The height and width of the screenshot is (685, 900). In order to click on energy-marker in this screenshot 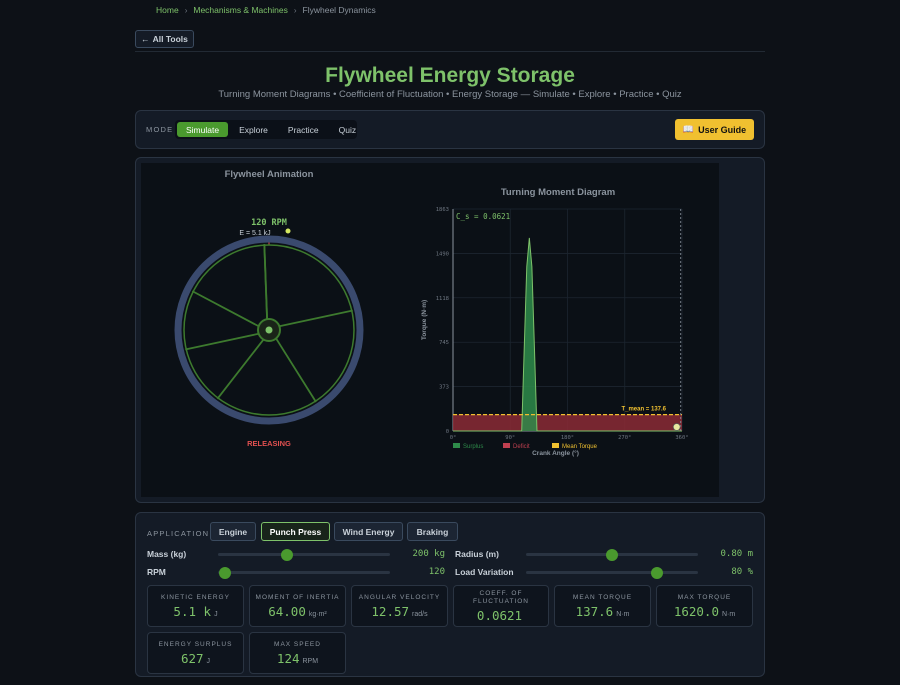, I will do `click(288, 231)`.